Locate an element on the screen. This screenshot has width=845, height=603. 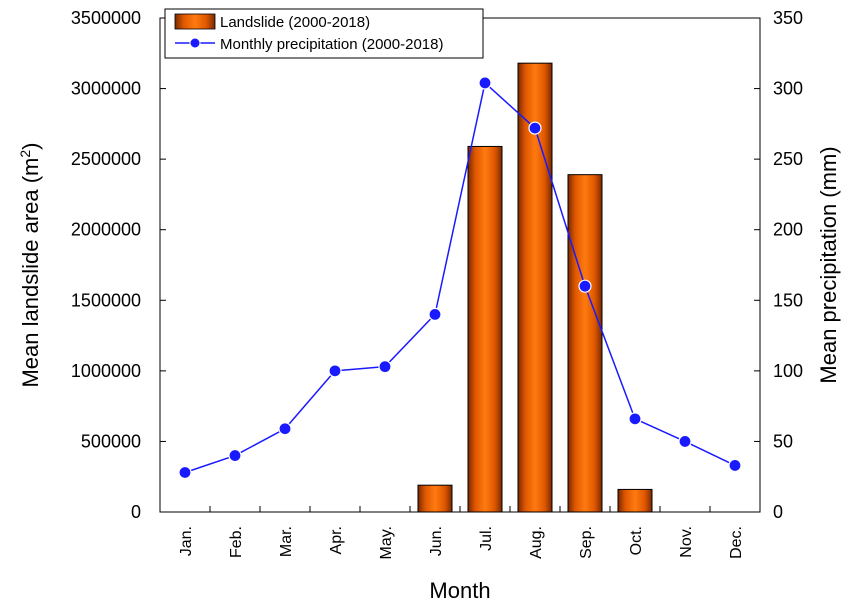
right-y-axis-ticks: 0 50 100 150 200 250 300 350 is located at coordinates (778, 265).